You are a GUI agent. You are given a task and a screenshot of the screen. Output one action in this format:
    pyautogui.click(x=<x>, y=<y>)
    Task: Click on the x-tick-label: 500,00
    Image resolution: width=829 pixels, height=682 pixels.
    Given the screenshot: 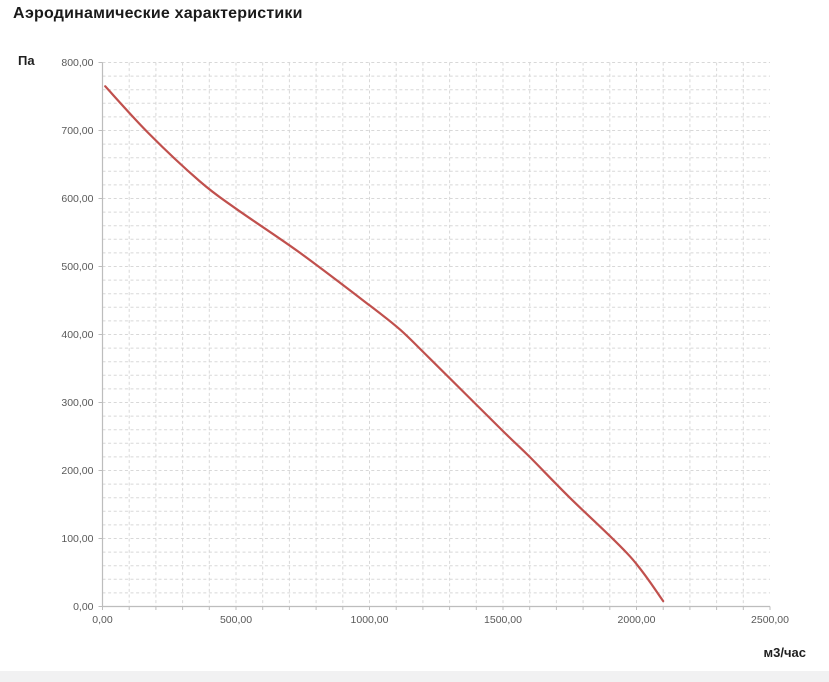 What is the action you would take?
    pyautogui.click(x=236, y=620)
    